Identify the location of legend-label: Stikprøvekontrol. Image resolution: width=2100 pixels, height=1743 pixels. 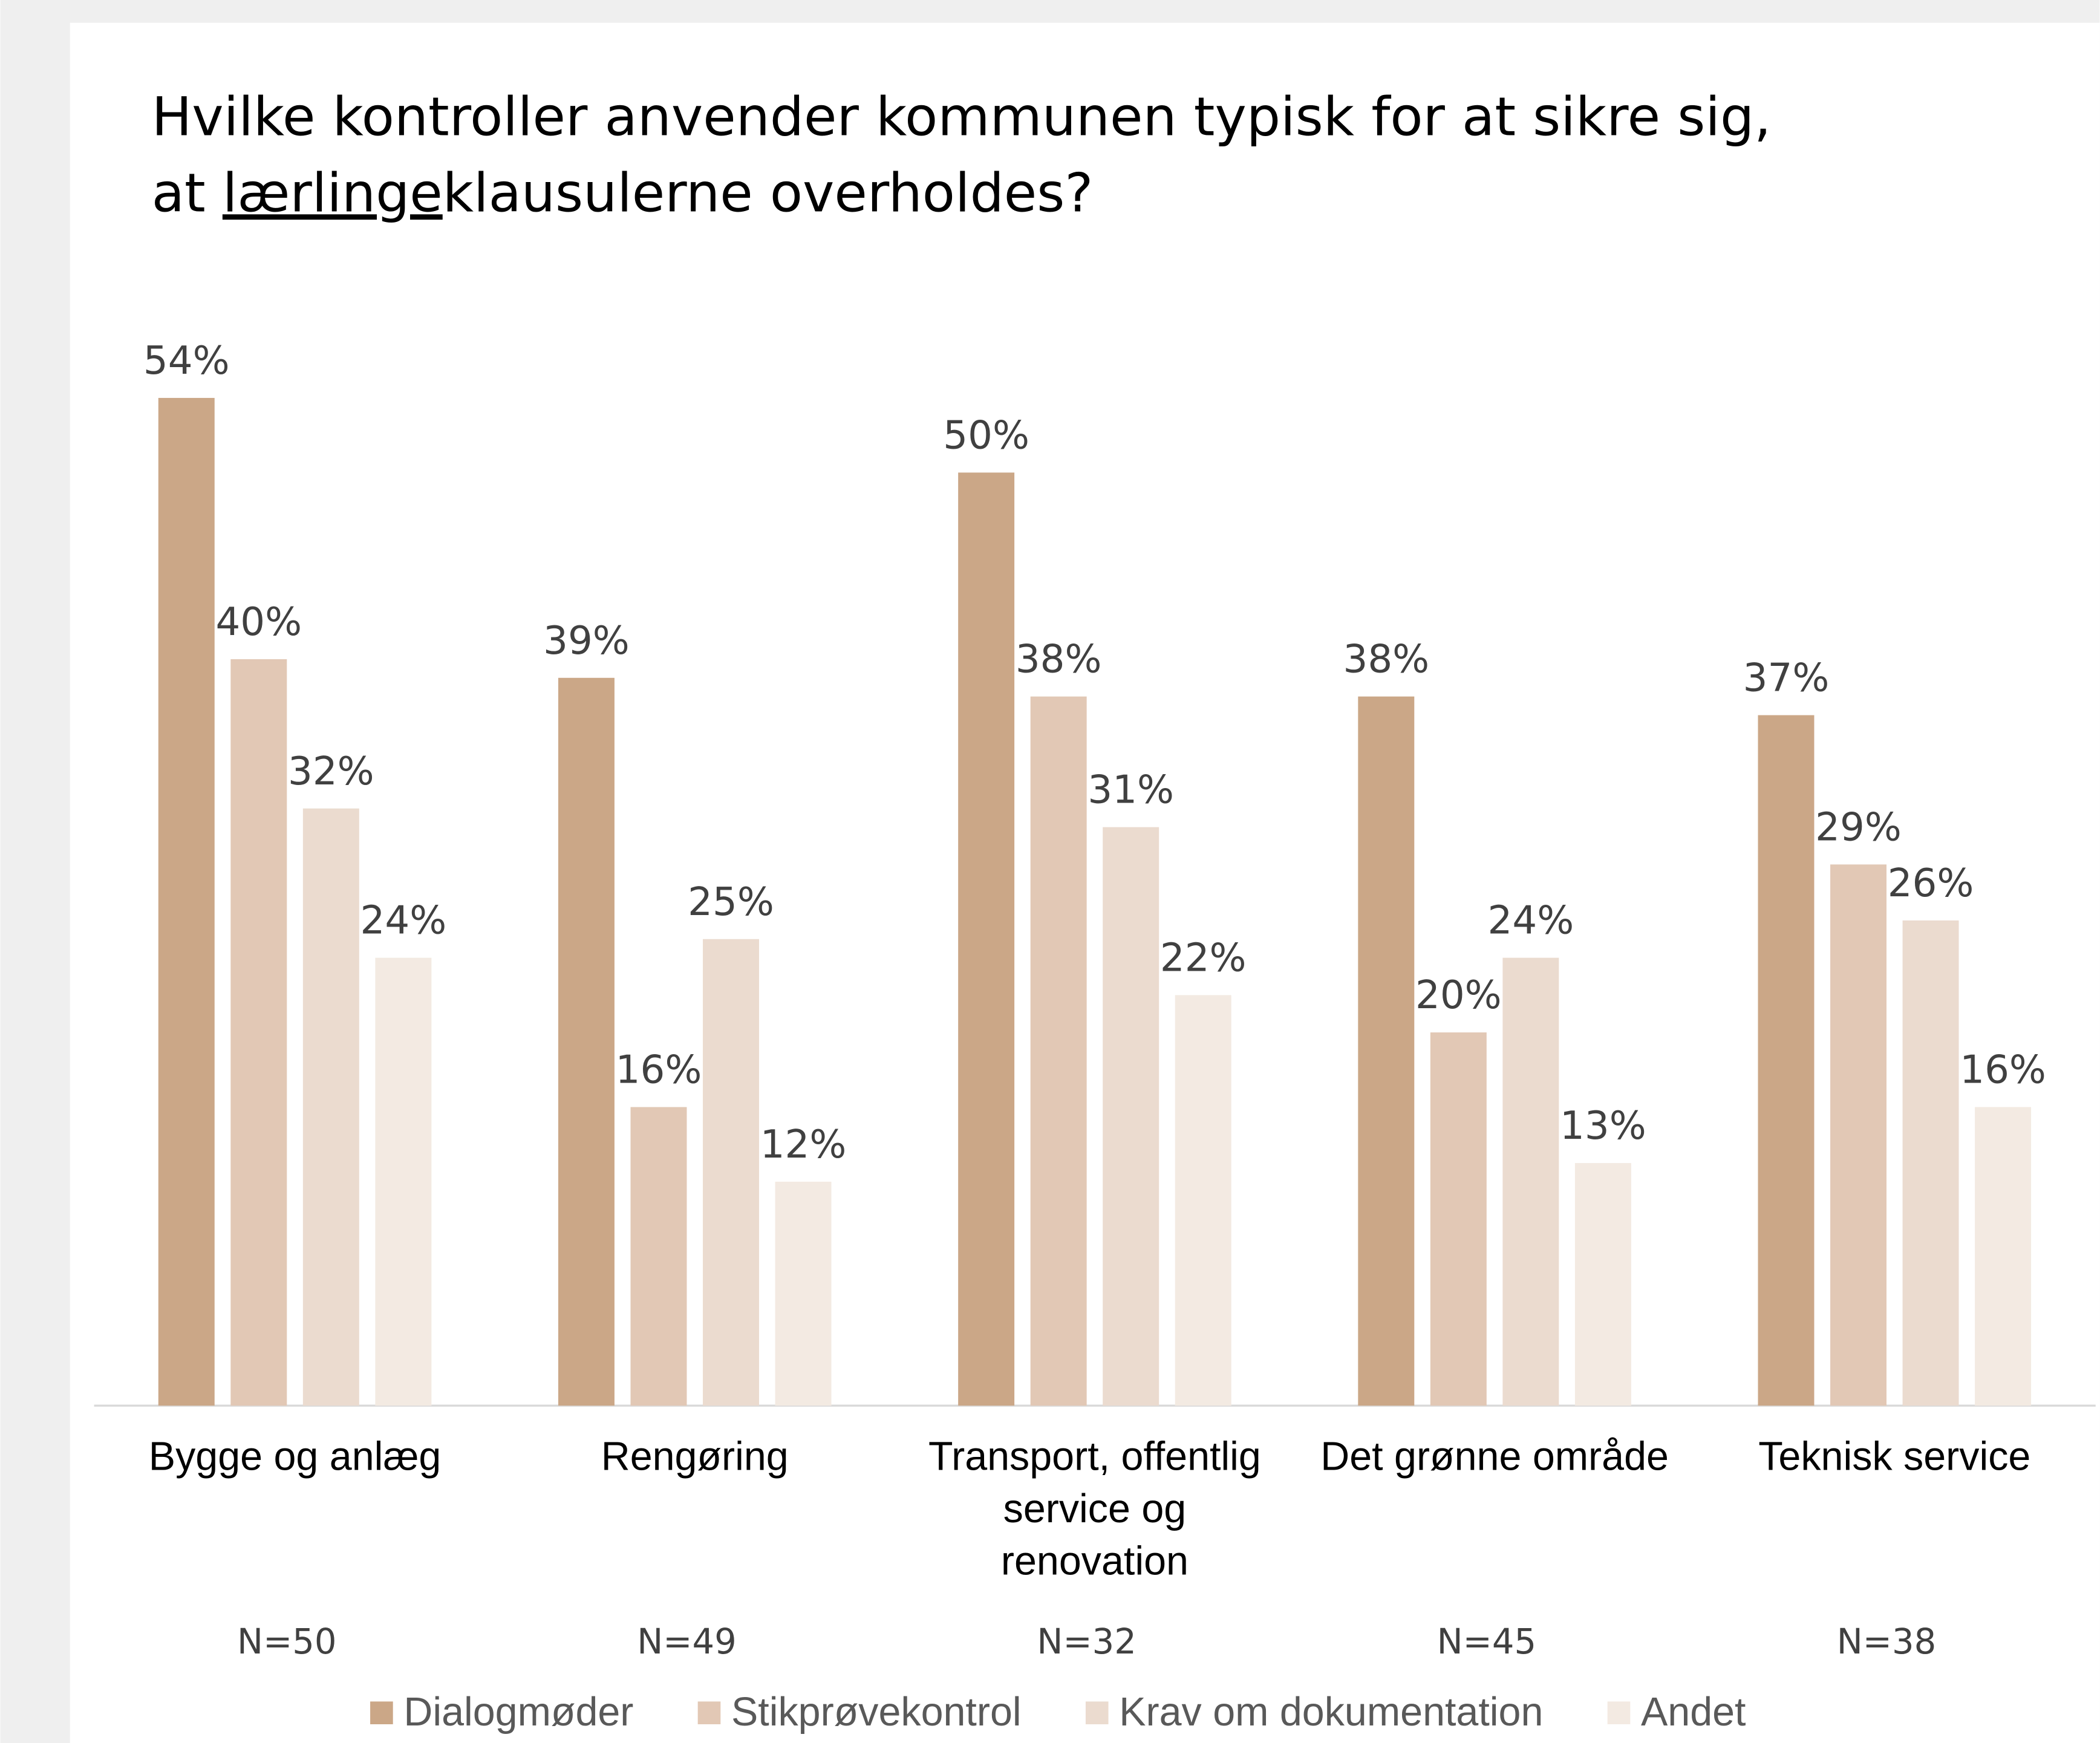
(877, 1712).